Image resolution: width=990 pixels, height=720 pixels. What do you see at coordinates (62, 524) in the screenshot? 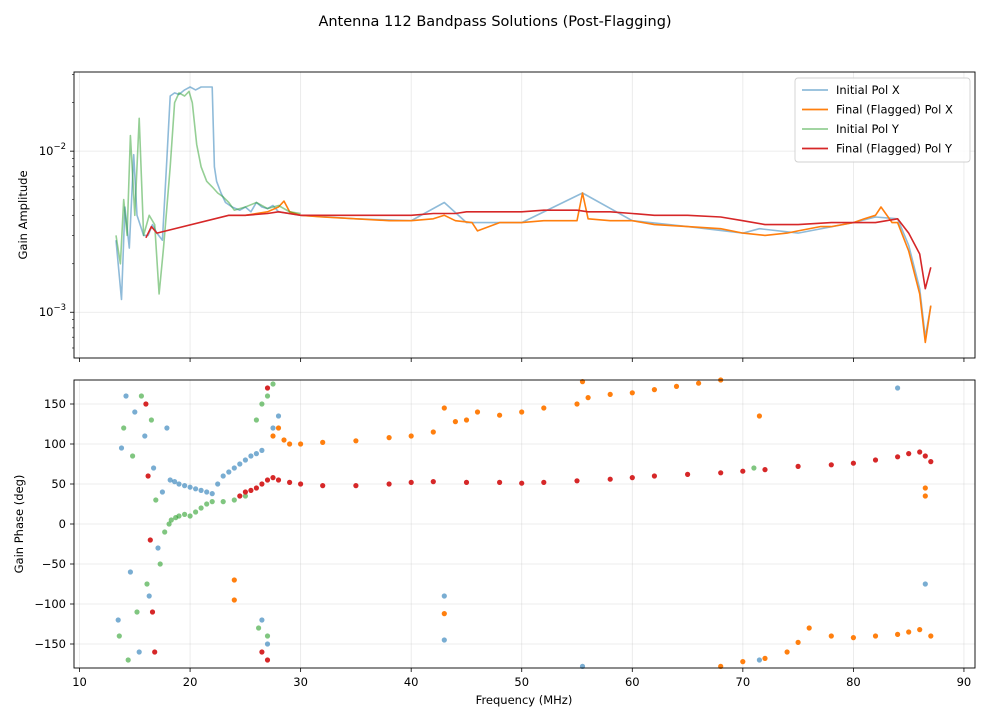
I see `bottom-ytick-label: 0` at bounding box center [62, 524].